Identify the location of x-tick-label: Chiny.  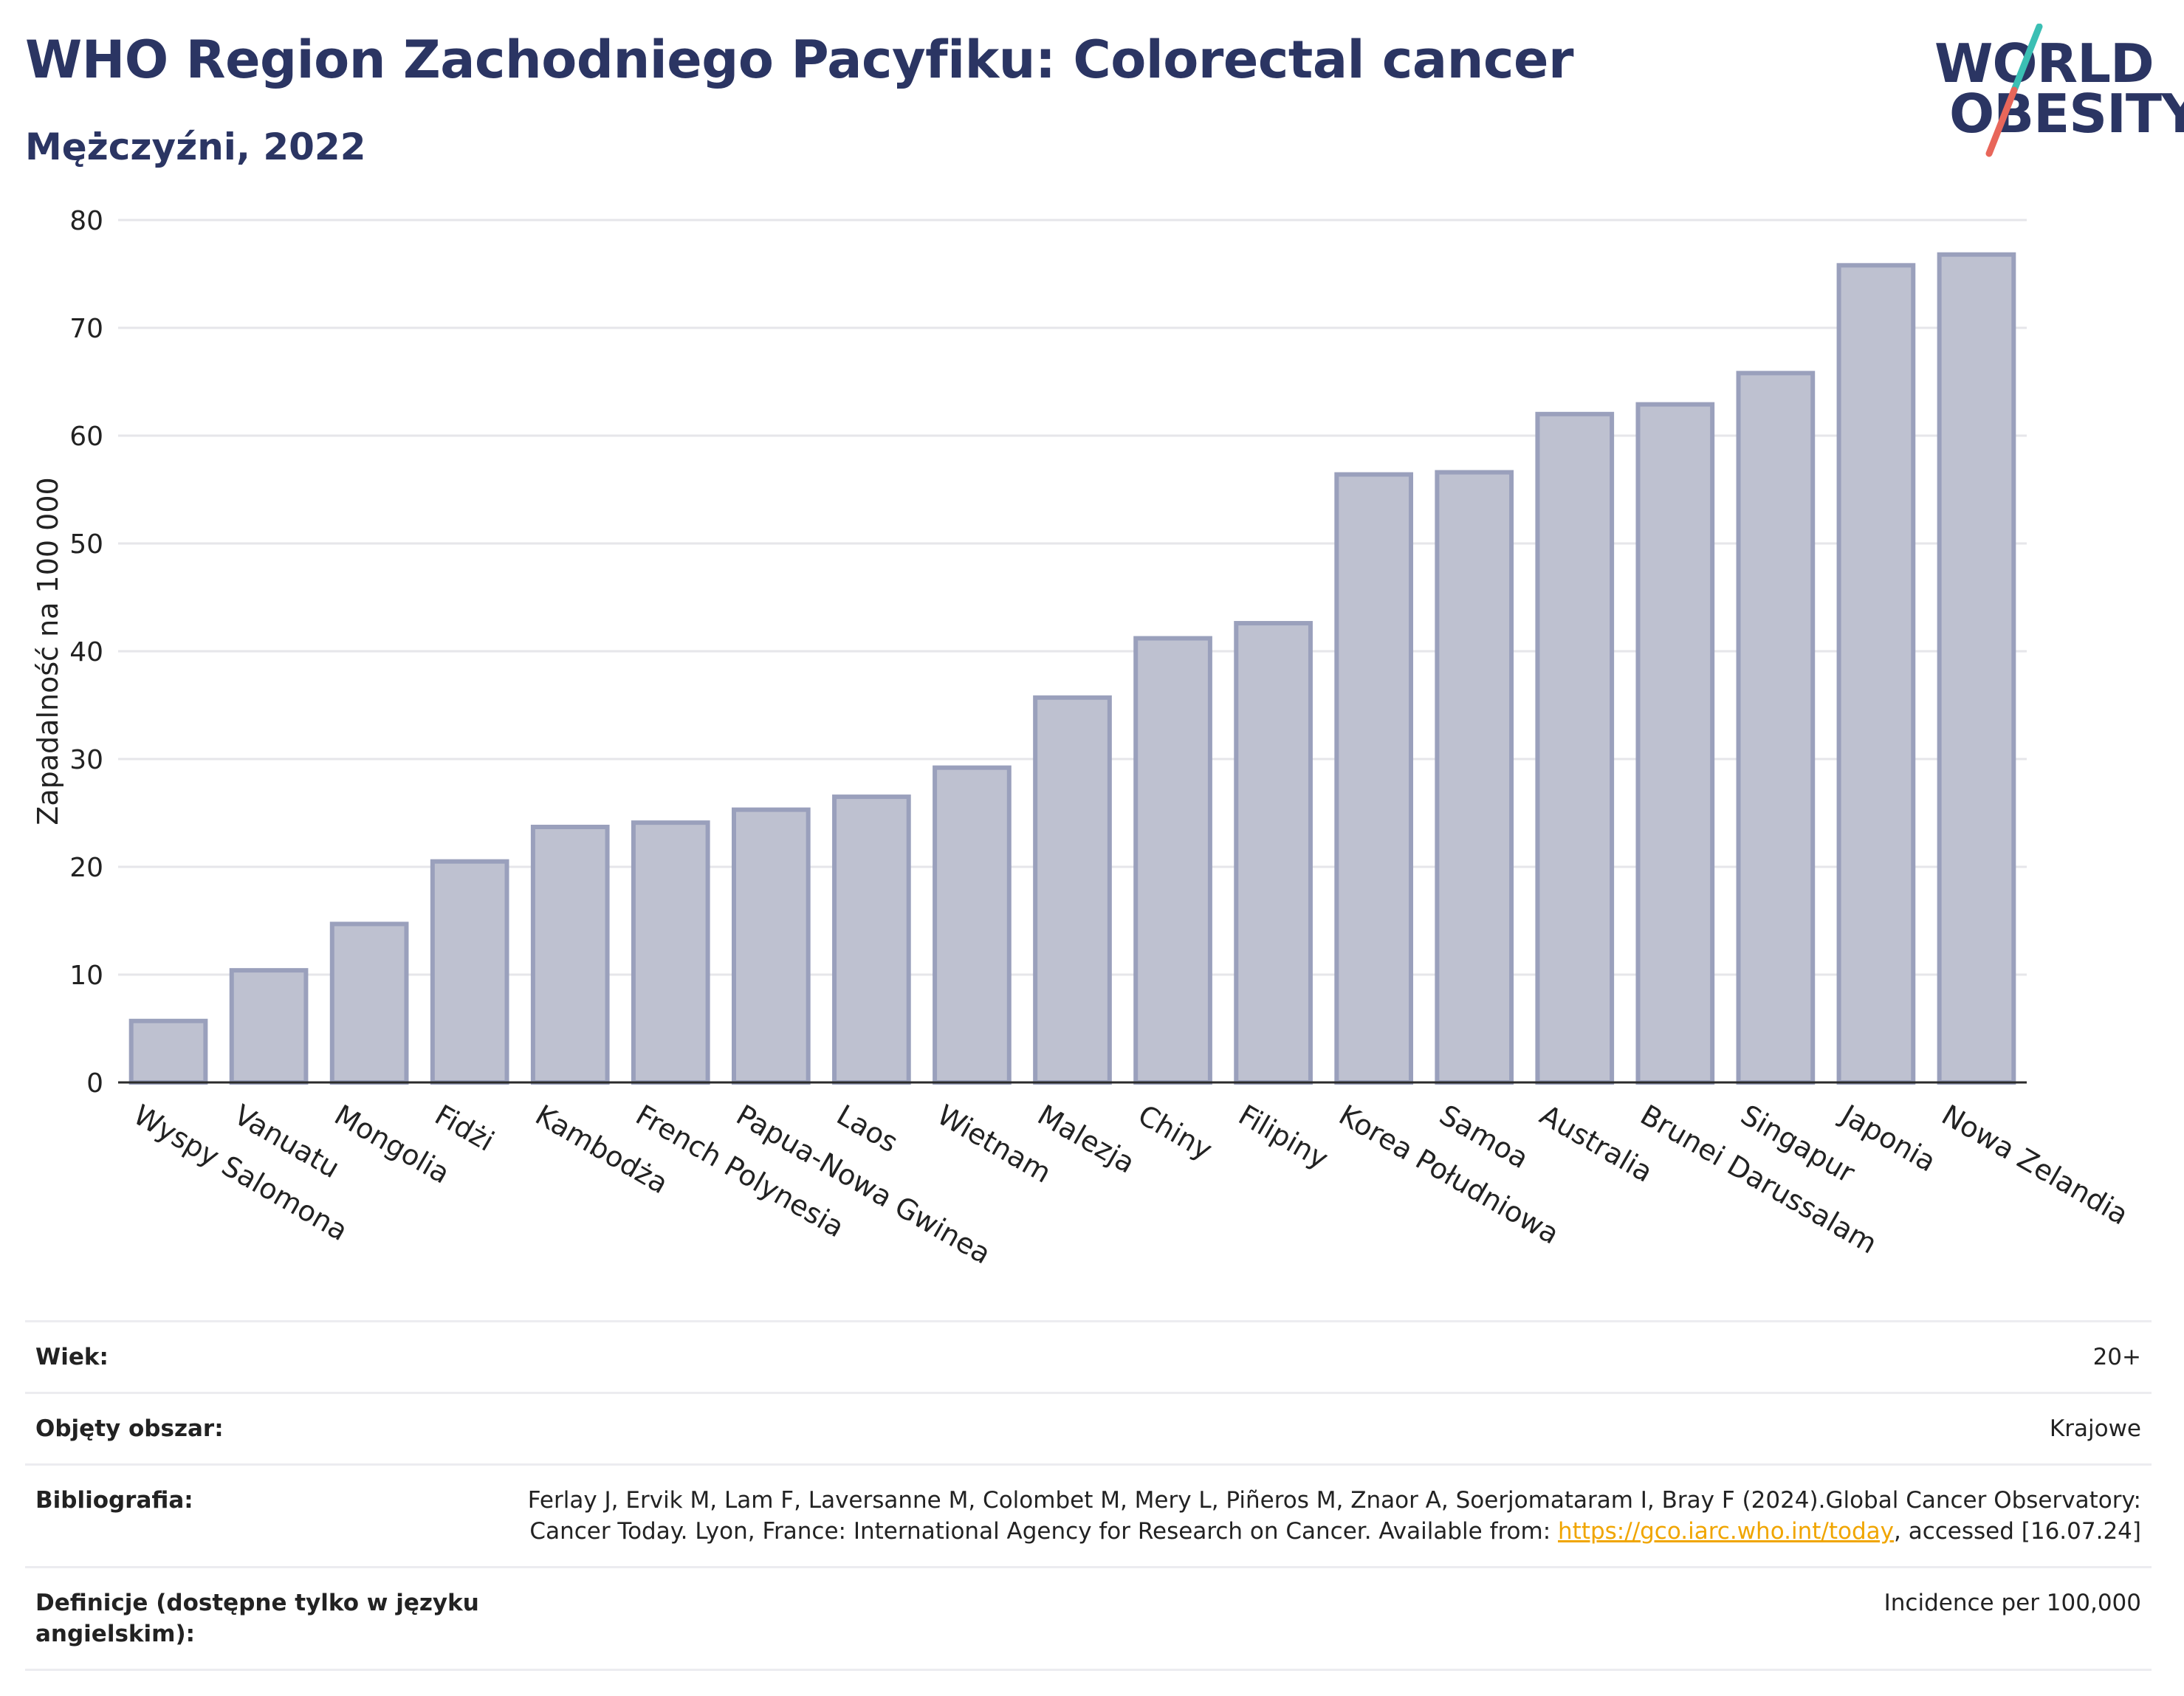
(1175, 1133).